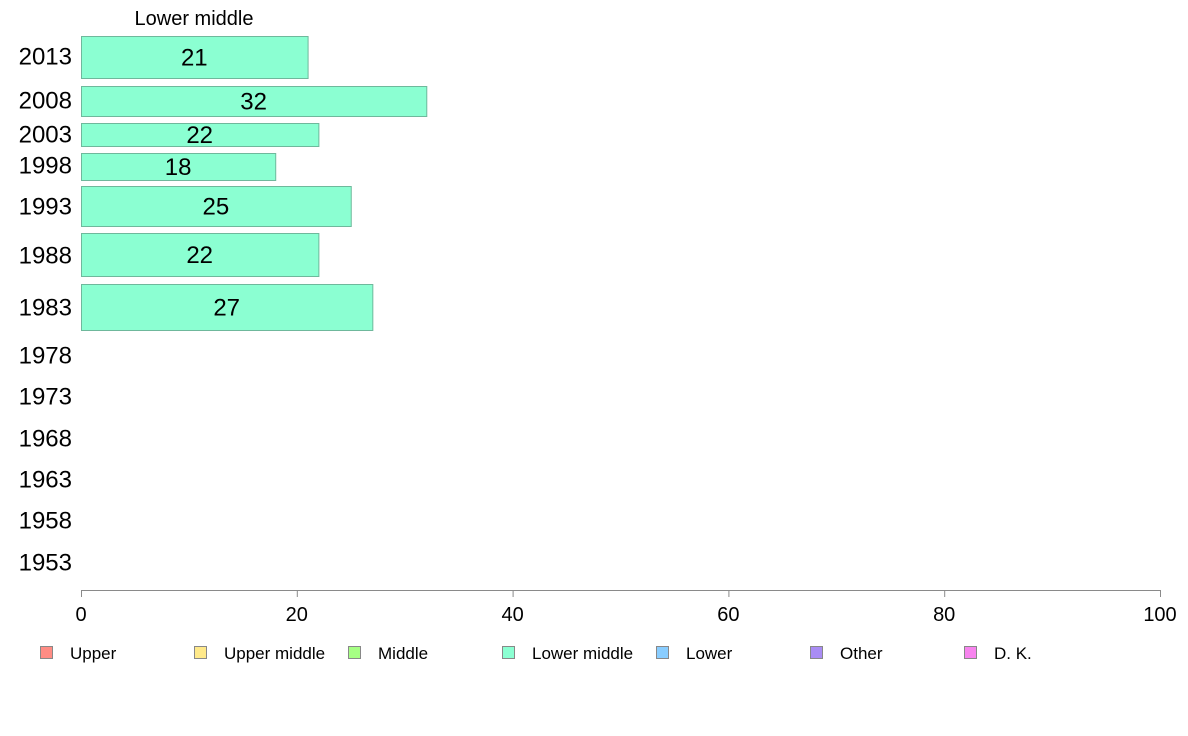 This screenshot has height=736, width=1188. What do you see at coordinates (944, 615) in the screenshot?
I see `x-tick-label: 80` at bounding box center [944, 615].